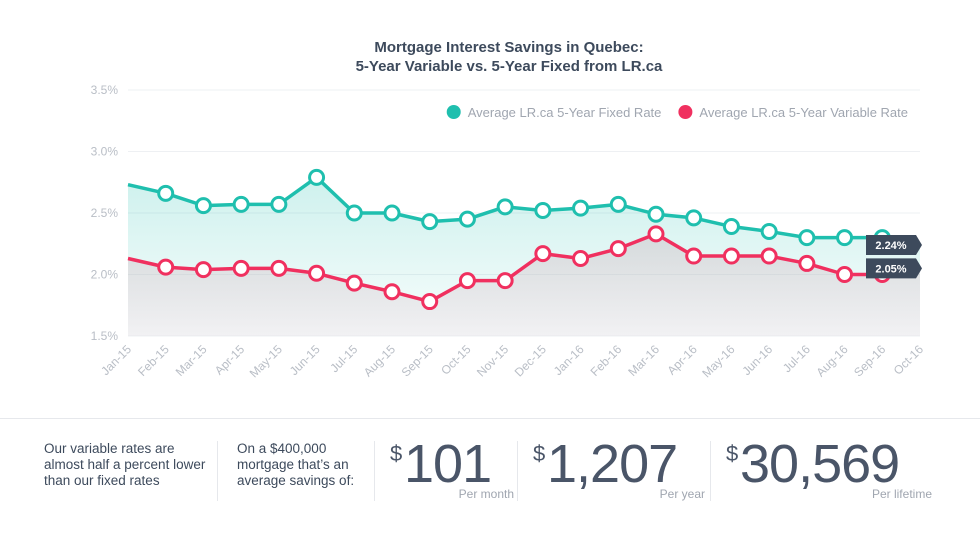 The width and height of the screenshot is (980, 540). Describe the element at coordinates (492, 360) in the screenshot. I see `x-tick-label: Nov-15` at that location.